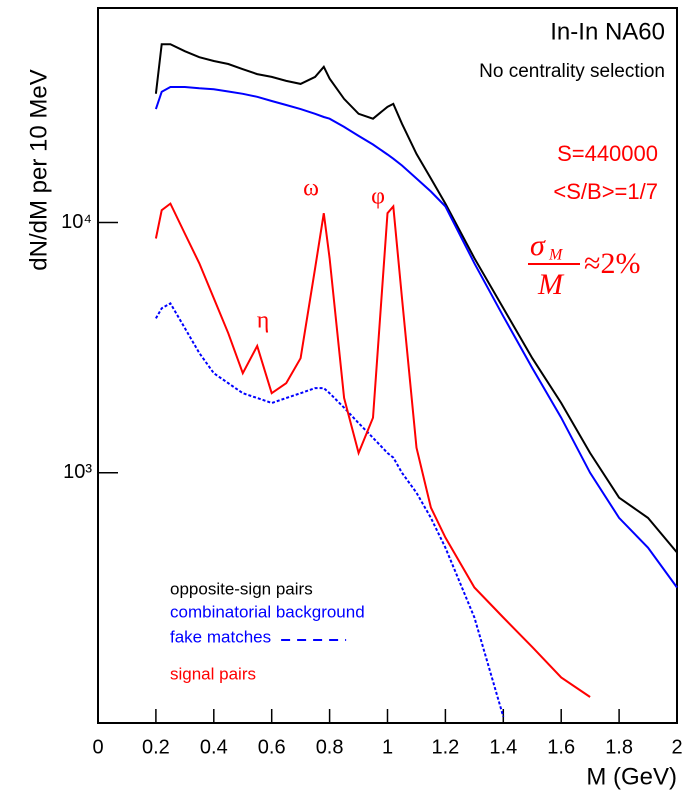  Describe the element at coordinates (445, 747) in the screenshot. I see `x-tick-label: 1.2` at that location.